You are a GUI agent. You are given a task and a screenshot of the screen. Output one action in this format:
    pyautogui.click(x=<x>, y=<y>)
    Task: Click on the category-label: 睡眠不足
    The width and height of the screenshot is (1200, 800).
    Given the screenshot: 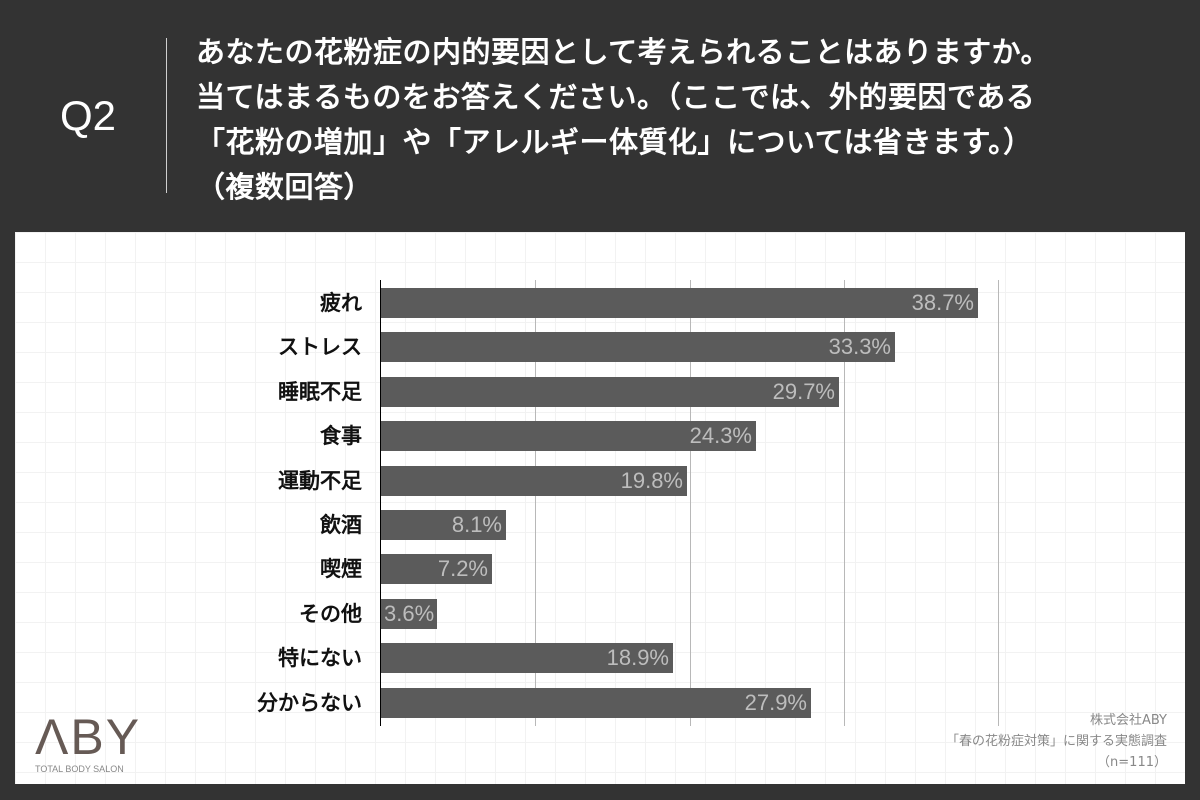 What is the action you would take?
    pyautogui.click(x=320, y=392)
    